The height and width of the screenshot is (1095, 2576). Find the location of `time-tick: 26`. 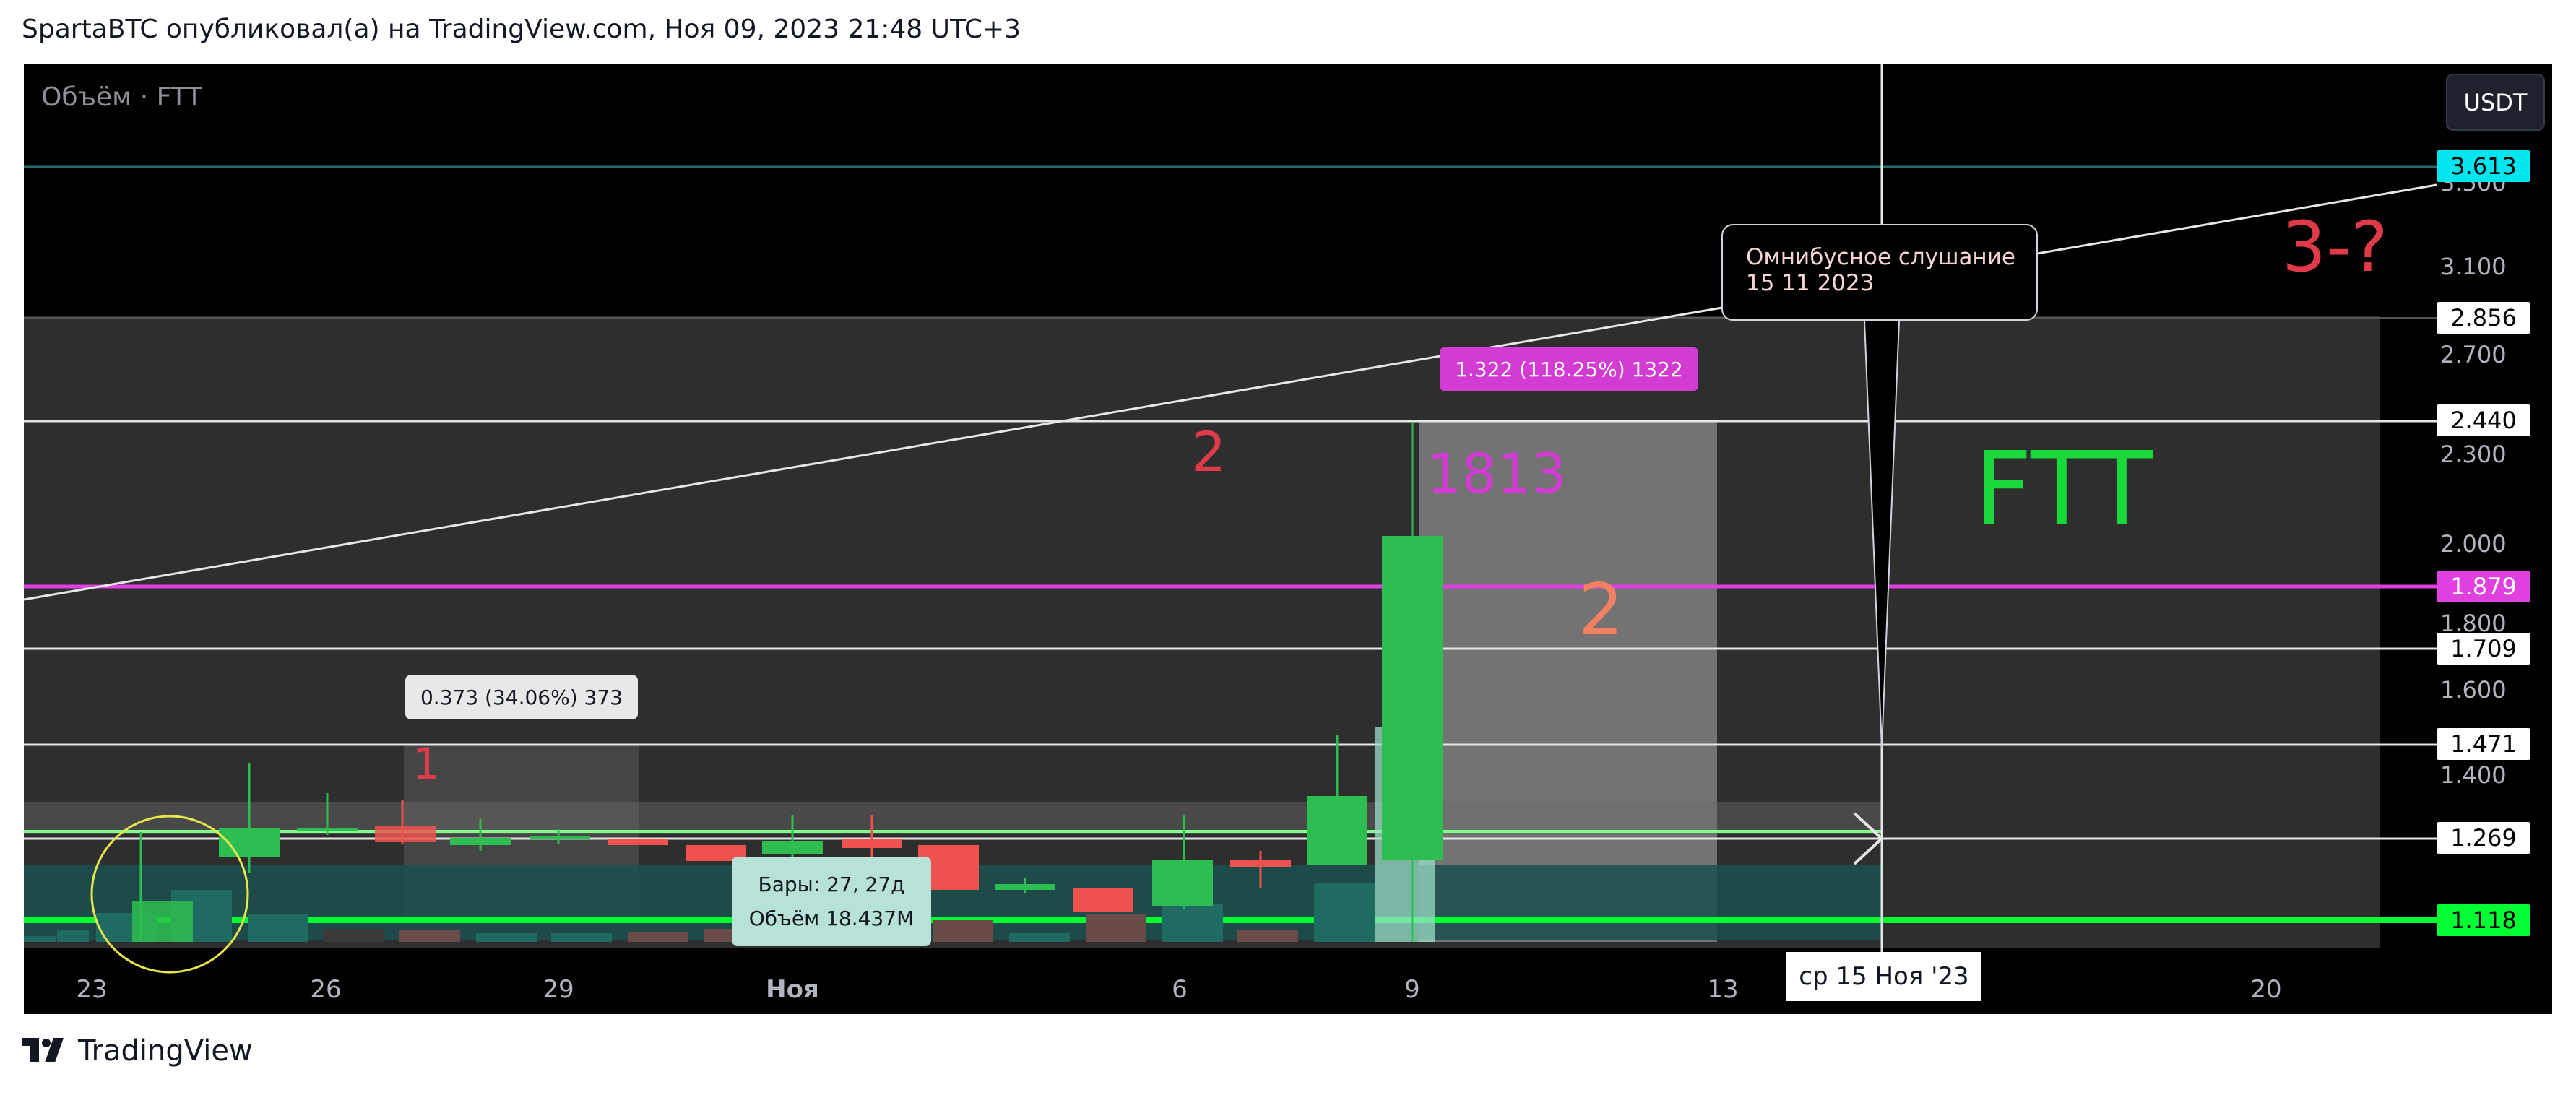

time-tick: 26 is located at coordinates (326, 989).